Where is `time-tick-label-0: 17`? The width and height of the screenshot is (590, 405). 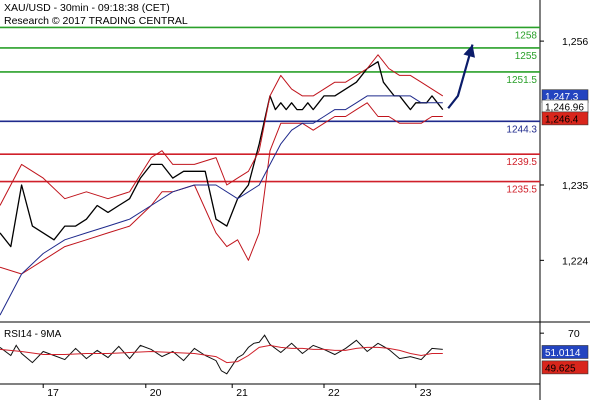
time-tick-label-0: 17 is located at coordinates (53, 393).